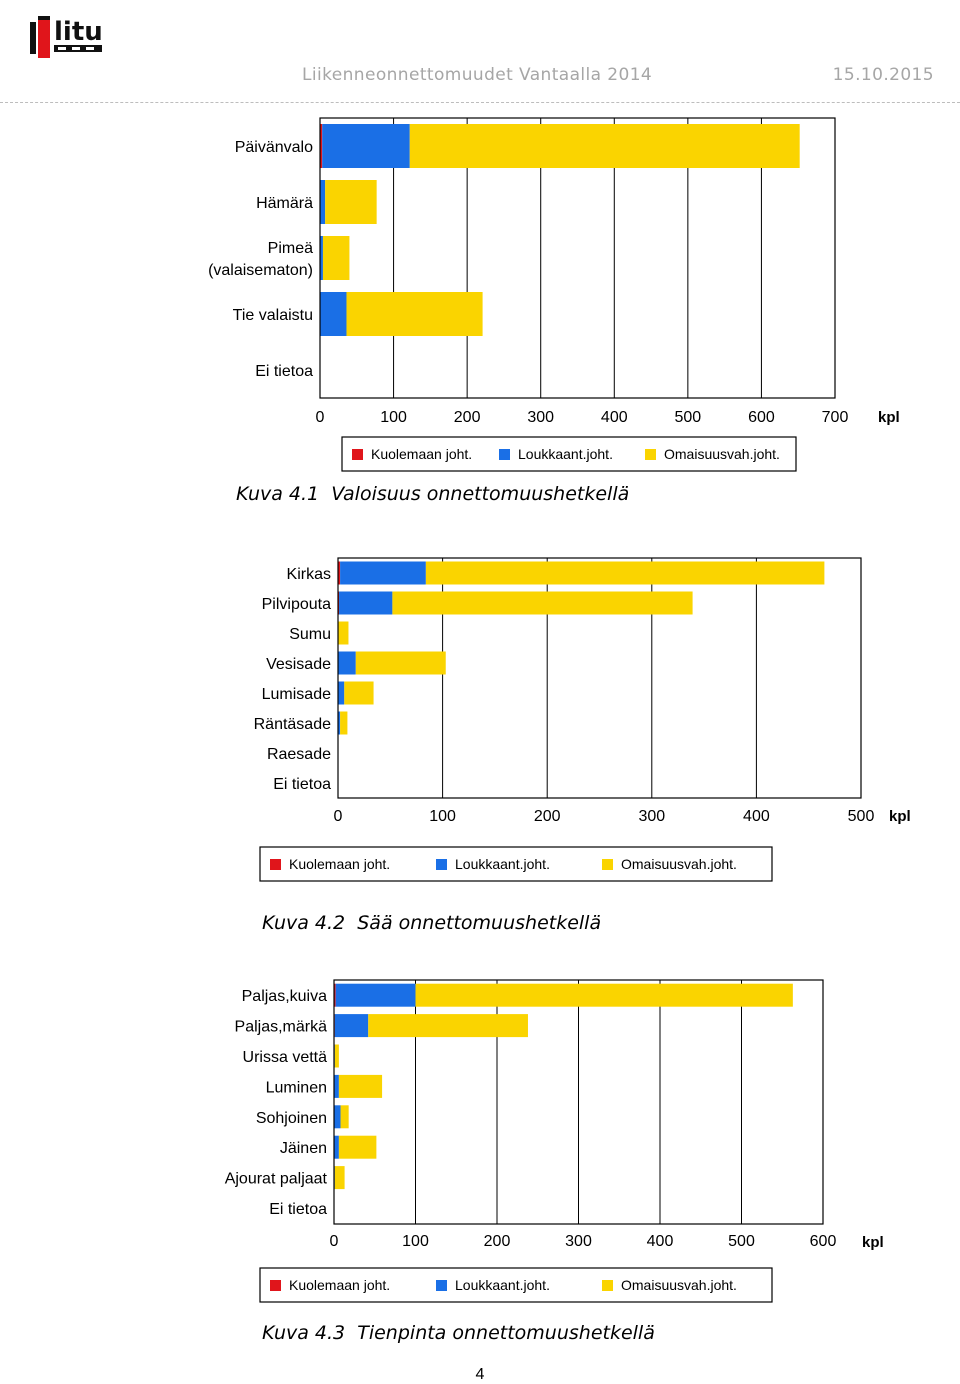 The image size is (960, 1384). Describe the element at coordinates (296, 694) in the screenshot. I see `category-label-line: Lumisade` at that location.